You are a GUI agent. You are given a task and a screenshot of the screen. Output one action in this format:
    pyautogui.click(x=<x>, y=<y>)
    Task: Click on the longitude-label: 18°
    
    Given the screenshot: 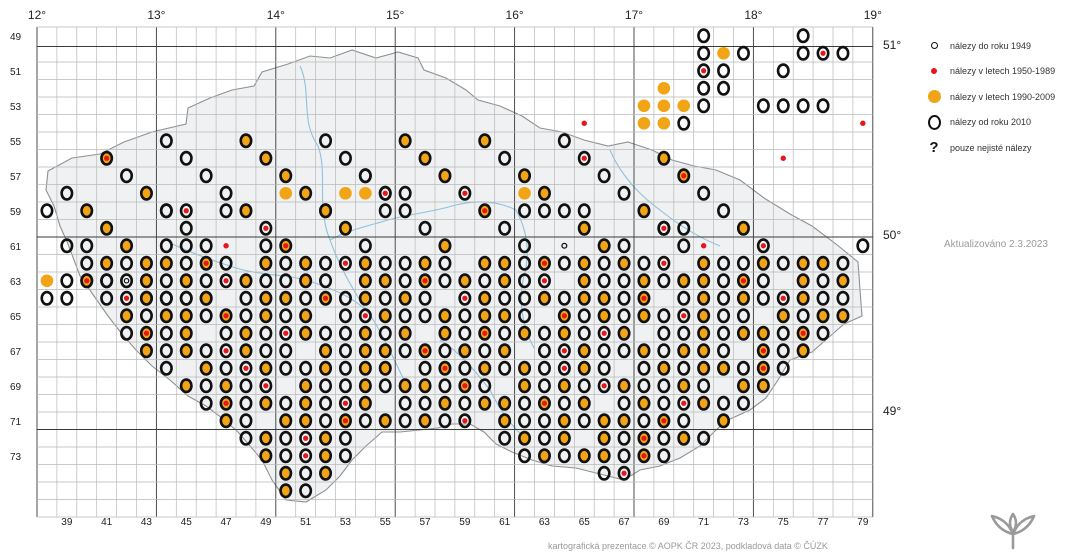 What is the action you would take?
    pyautogui.click(x=753, y=15)
    